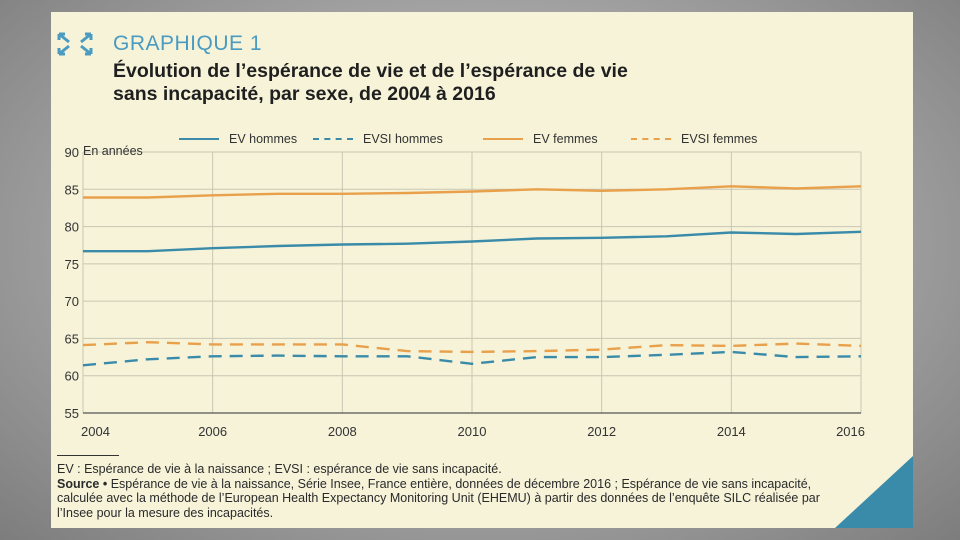 Image resolution: width=960 pixels, height=540 pixels. I want to click on y-tick-label: 55, so click(72, 413).